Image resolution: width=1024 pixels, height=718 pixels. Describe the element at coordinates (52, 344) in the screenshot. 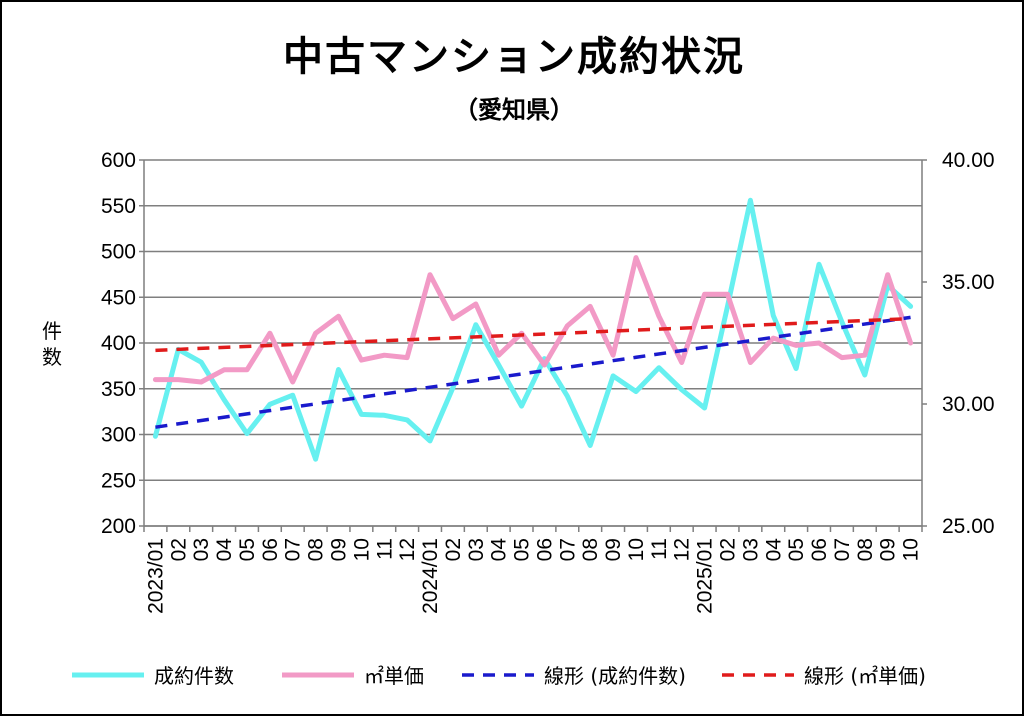

I see `y-axis-label-left: 件数` at that location.